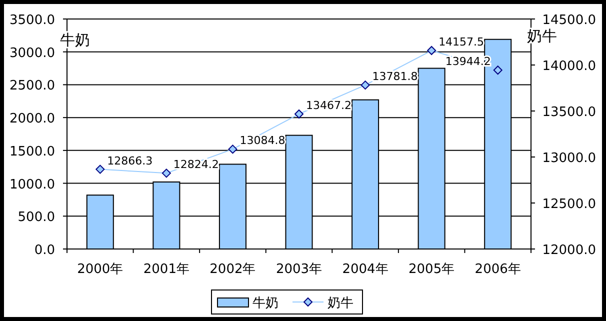 The image size is (606, 321). I want to click on y2-tick-label: 12000.0, so click(569, 250).